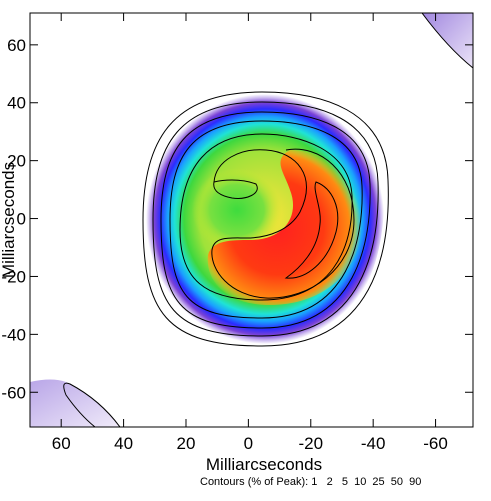 The width and height of the screenshot is (491, 501). Describe the element at coordinates (373, 443) in the screenshot. I see `x-tick-label: -40` at that location.